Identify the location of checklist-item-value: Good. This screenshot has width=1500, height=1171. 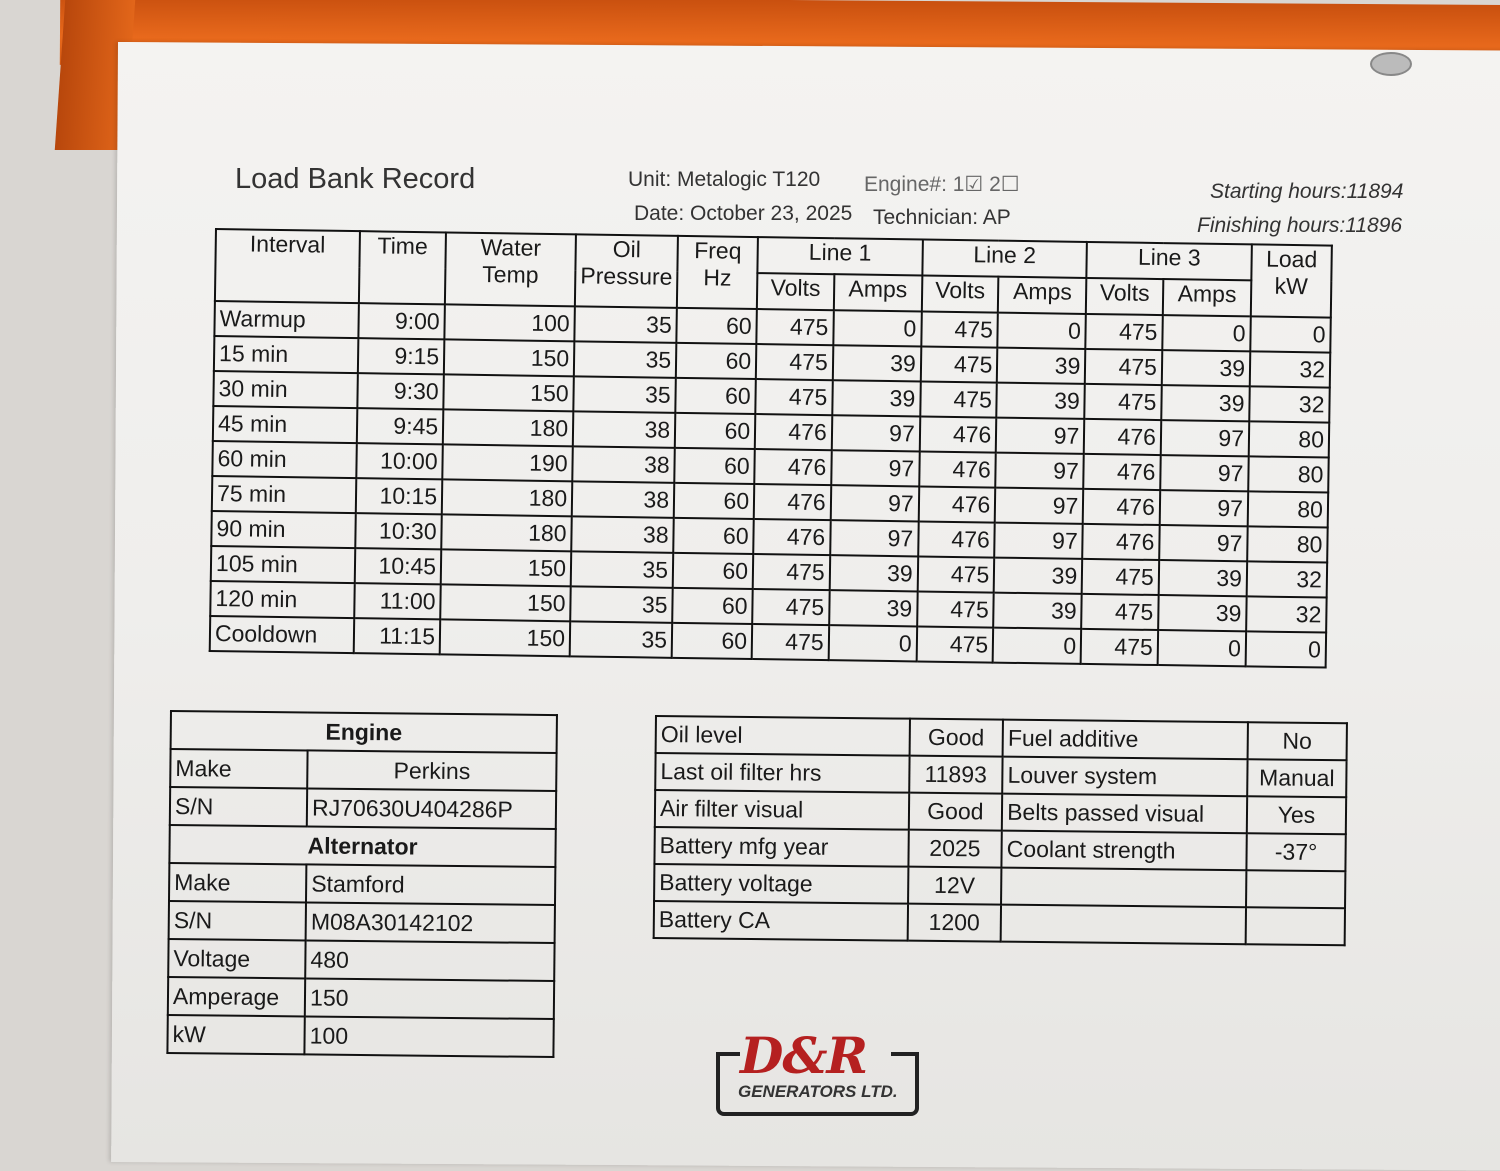
(955, 811).